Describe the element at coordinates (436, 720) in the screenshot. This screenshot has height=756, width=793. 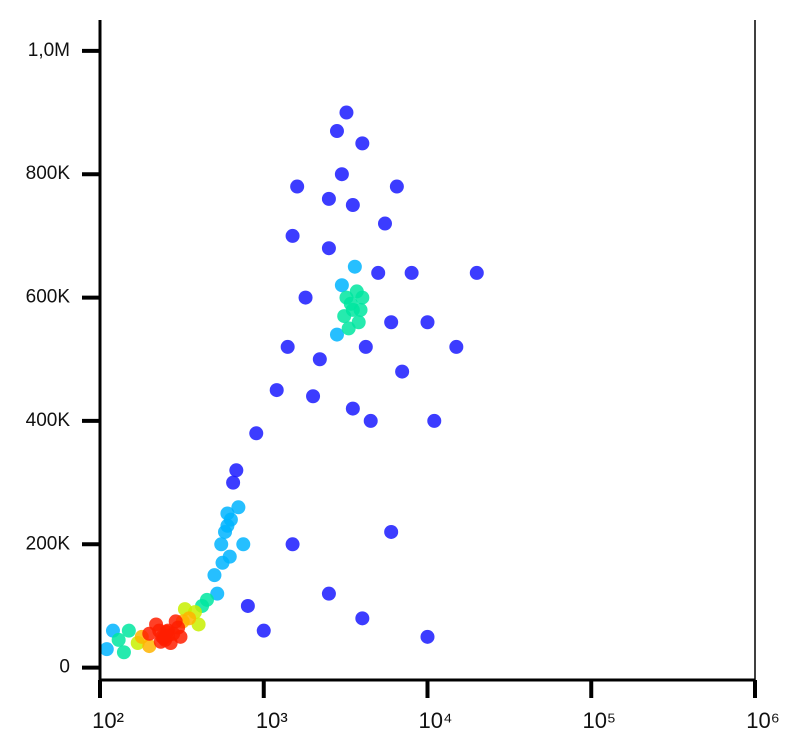
I see `x-tick-label: 10⁴` at that location.